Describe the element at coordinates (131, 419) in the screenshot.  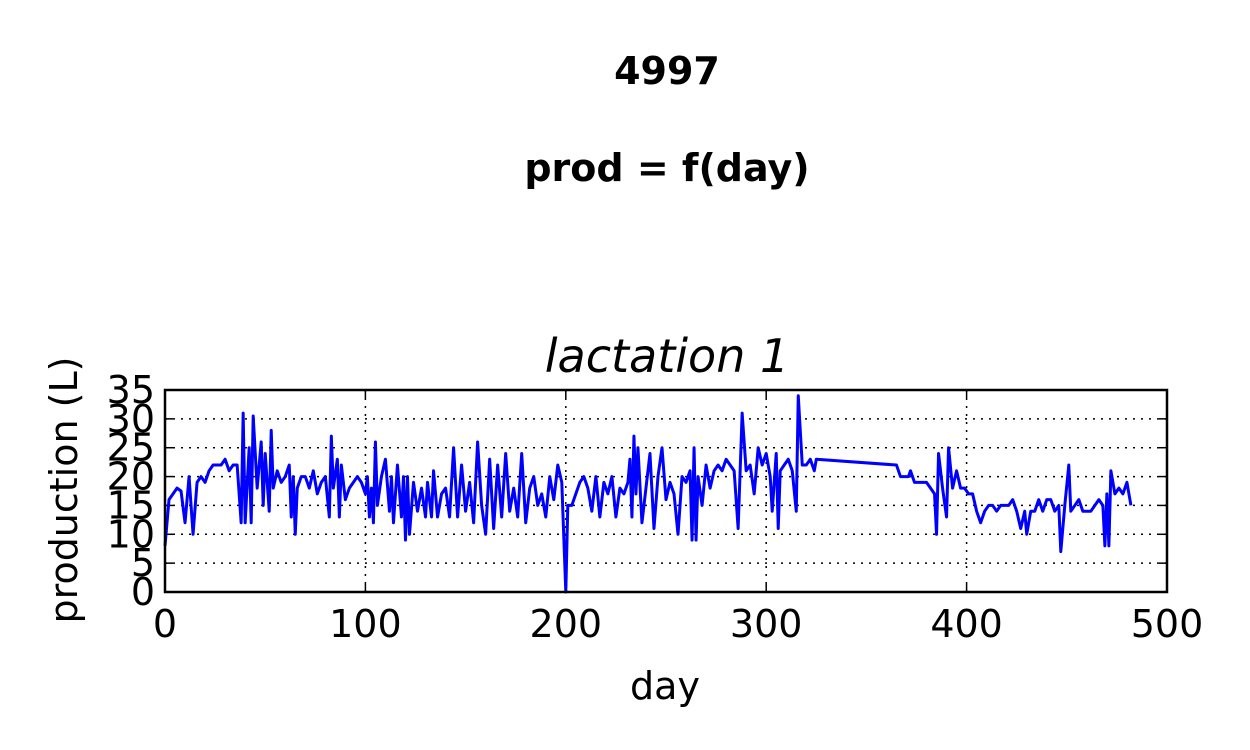
I see `y-tick-label: 30` at that location.